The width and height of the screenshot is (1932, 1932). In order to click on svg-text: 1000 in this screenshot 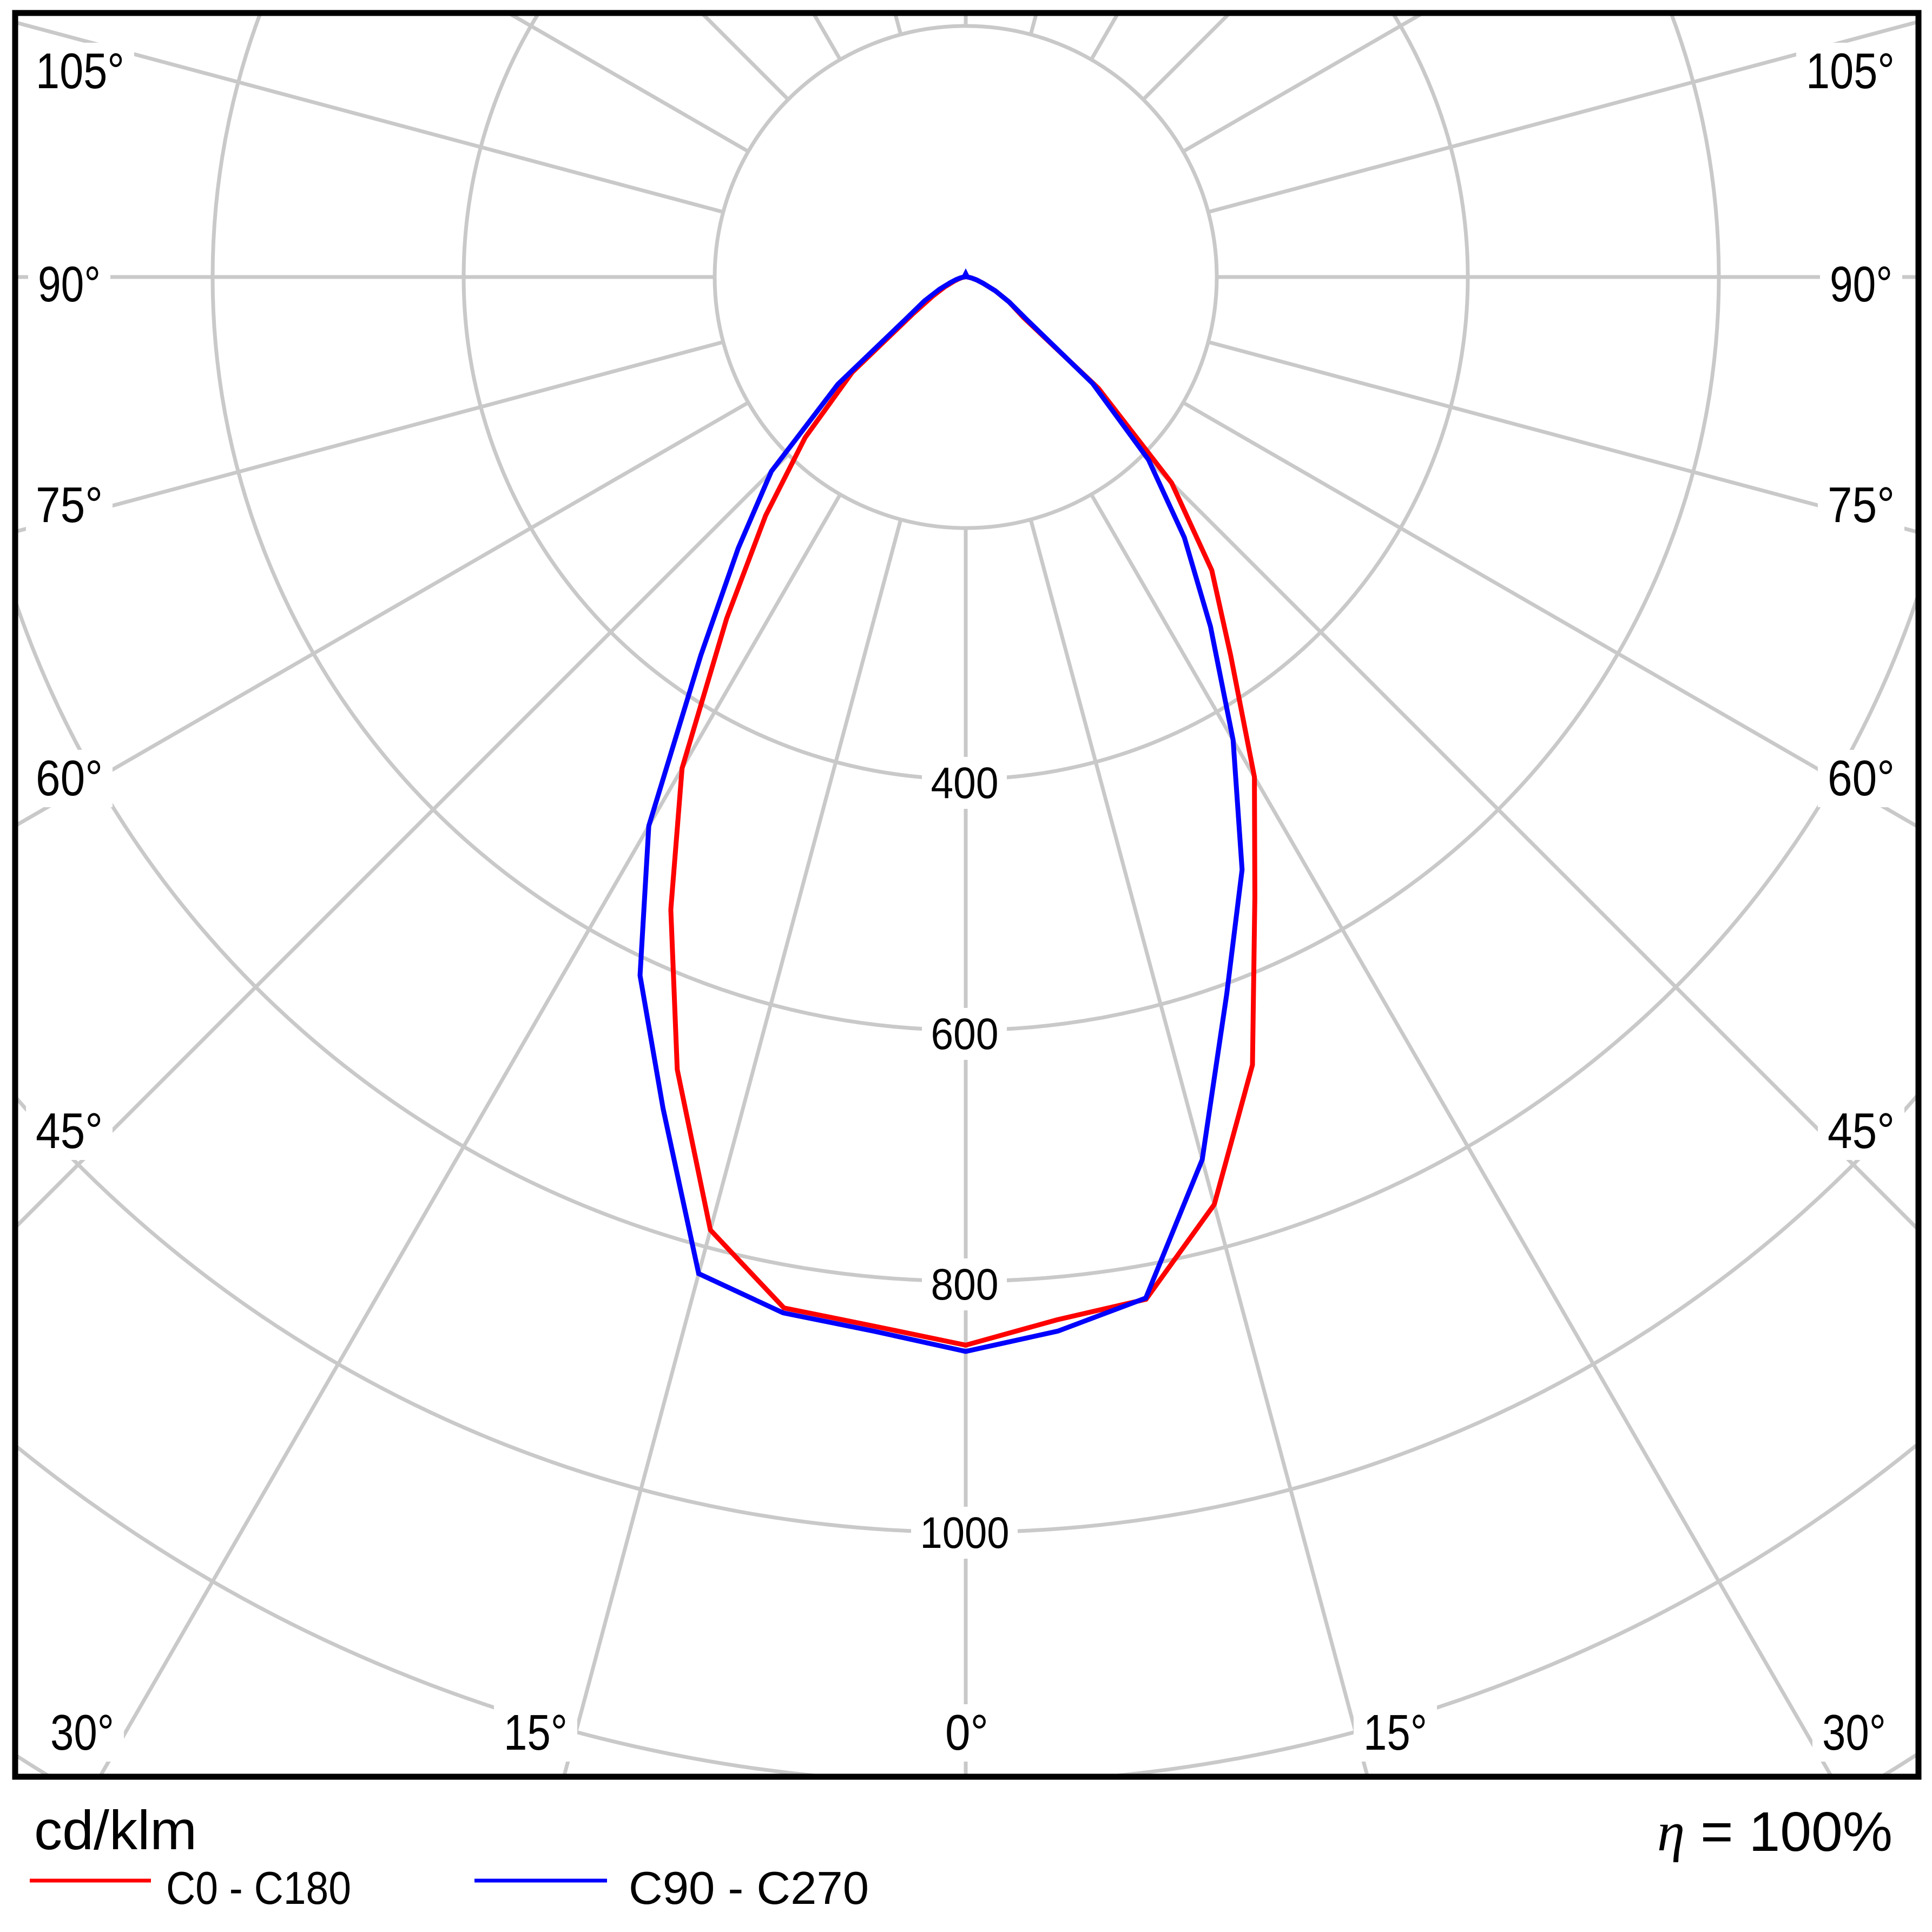, I will do `click(965, 1533)`.